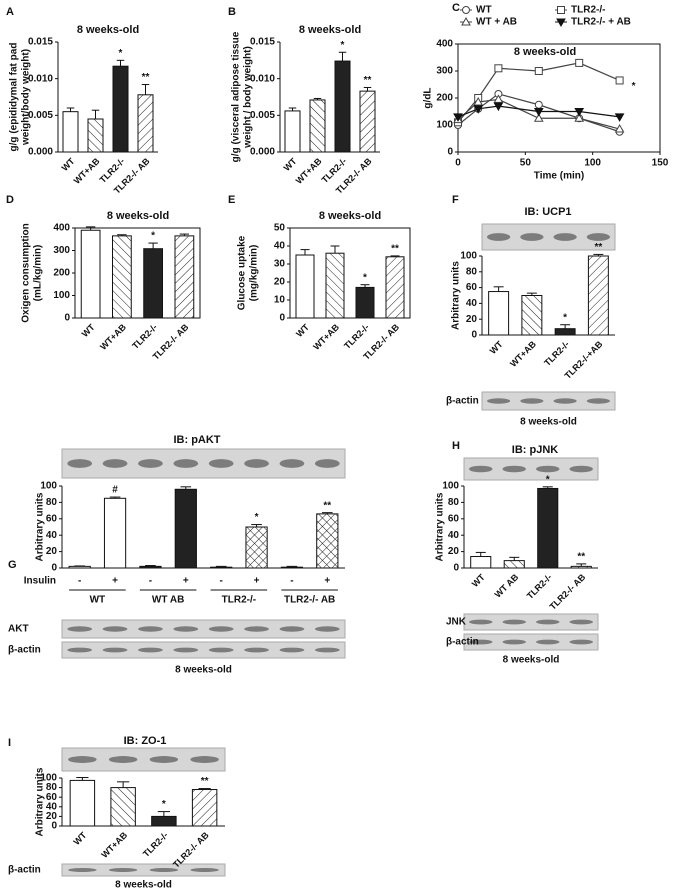  Describe the element at coordinates (232, 12) in the screenshot. I see `panel-letter: B` at that location.